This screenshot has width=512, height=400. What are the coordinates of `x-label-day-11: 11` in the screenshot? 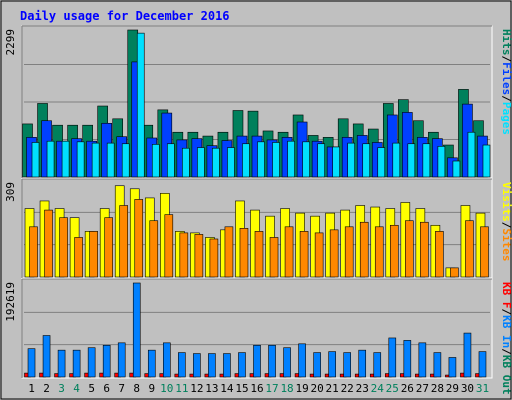 It's located at (181, 388).